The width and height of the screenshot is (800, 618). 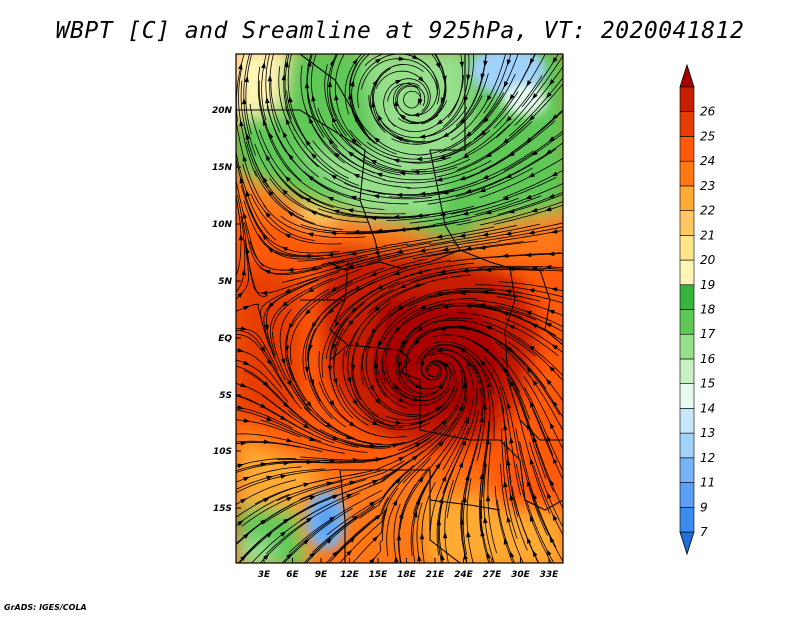 I want to click on colorbar-label: 22, so click(x=707, y=211).